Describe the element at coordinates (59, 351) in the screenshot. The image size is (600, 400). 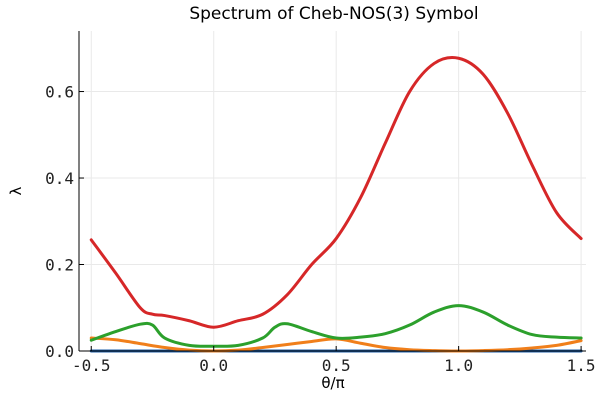
I see `y-tick-label: 0.0` at that location.